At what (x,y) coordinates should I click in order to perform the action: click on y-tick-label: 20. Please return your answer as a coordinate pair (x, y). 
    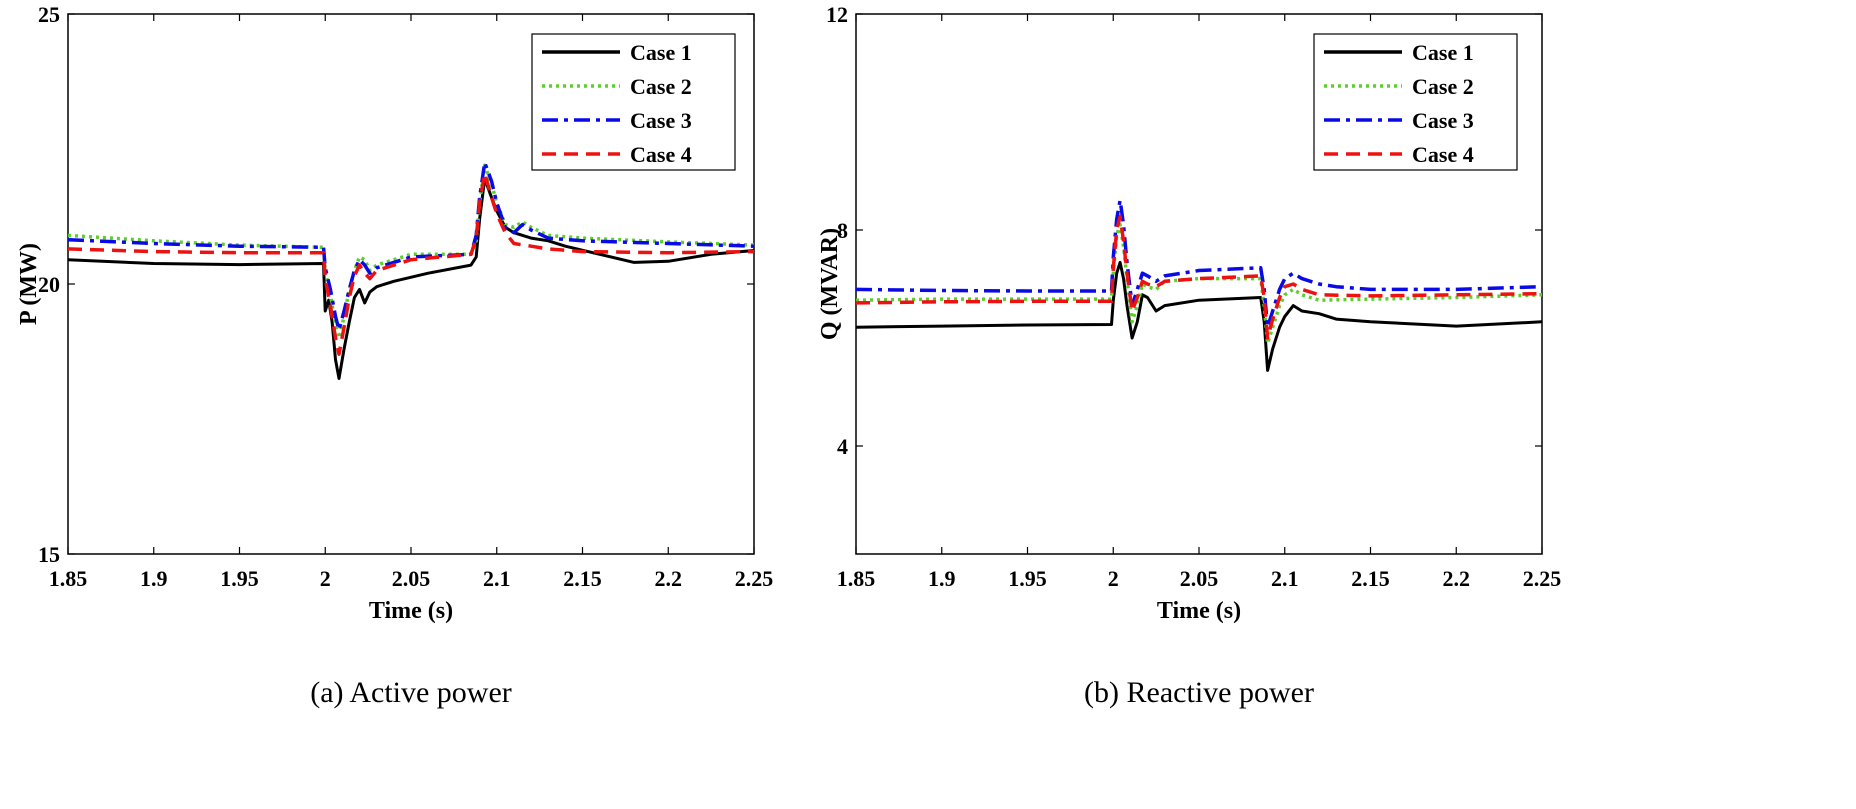
    Looking at the image, I should click on (49, 284).